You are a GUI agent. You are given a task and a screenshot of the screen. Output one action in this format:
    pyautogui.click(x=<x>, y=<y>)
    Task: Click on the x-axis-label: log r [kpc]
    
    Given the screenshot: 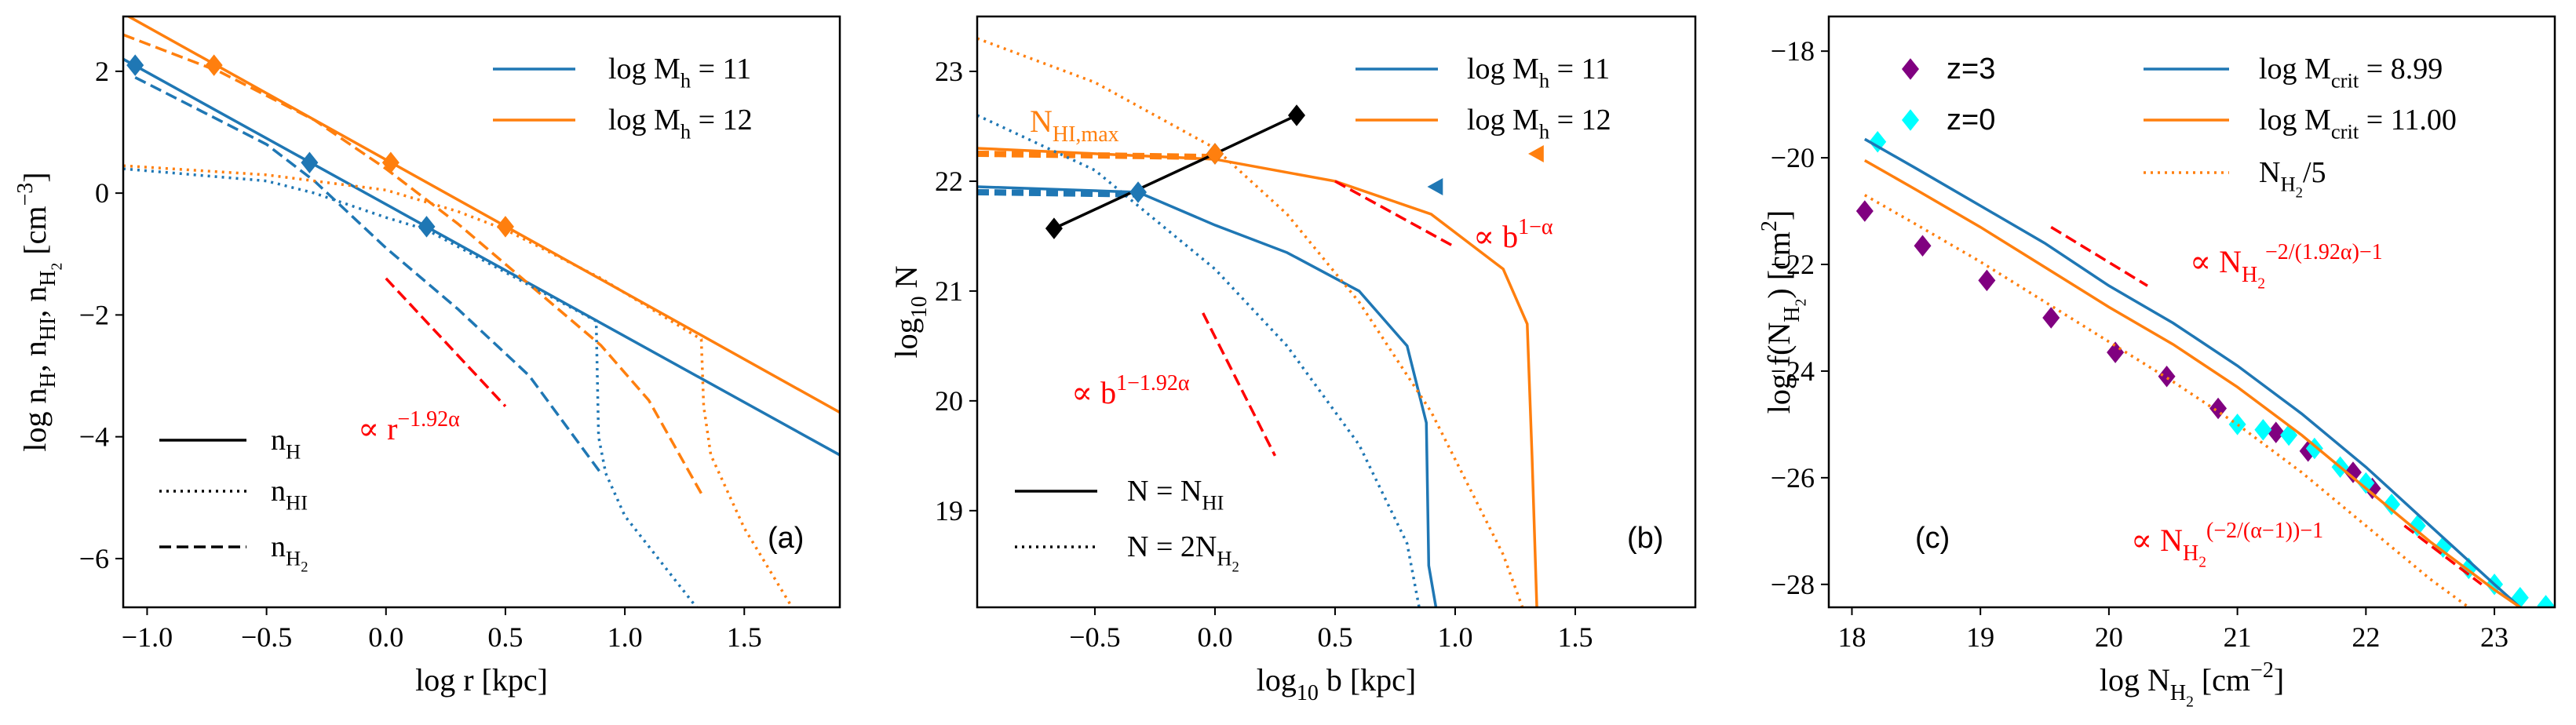 What is the action you would take?
    pyautogui.click(x=481, y=680)
    